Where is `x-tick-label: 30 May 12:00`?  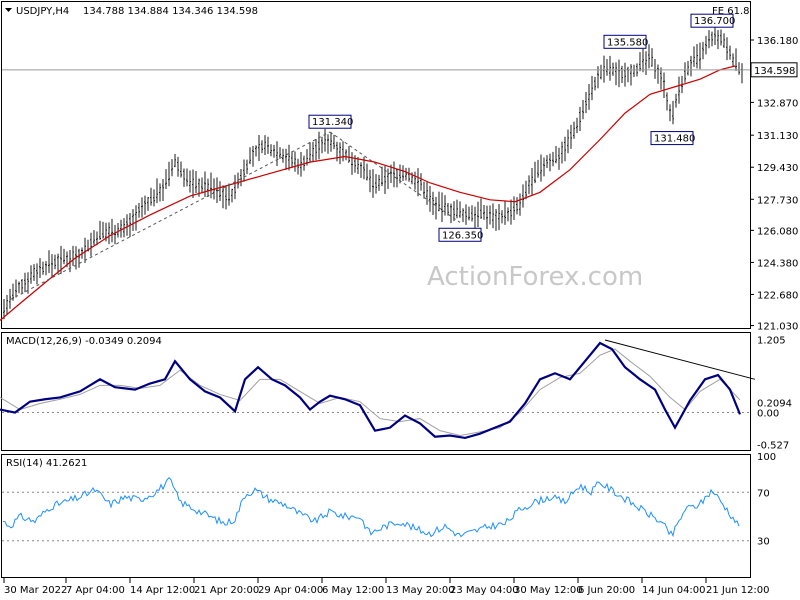 x-tick-label: 30 May 12:00 is located at coordinates (548, 590).